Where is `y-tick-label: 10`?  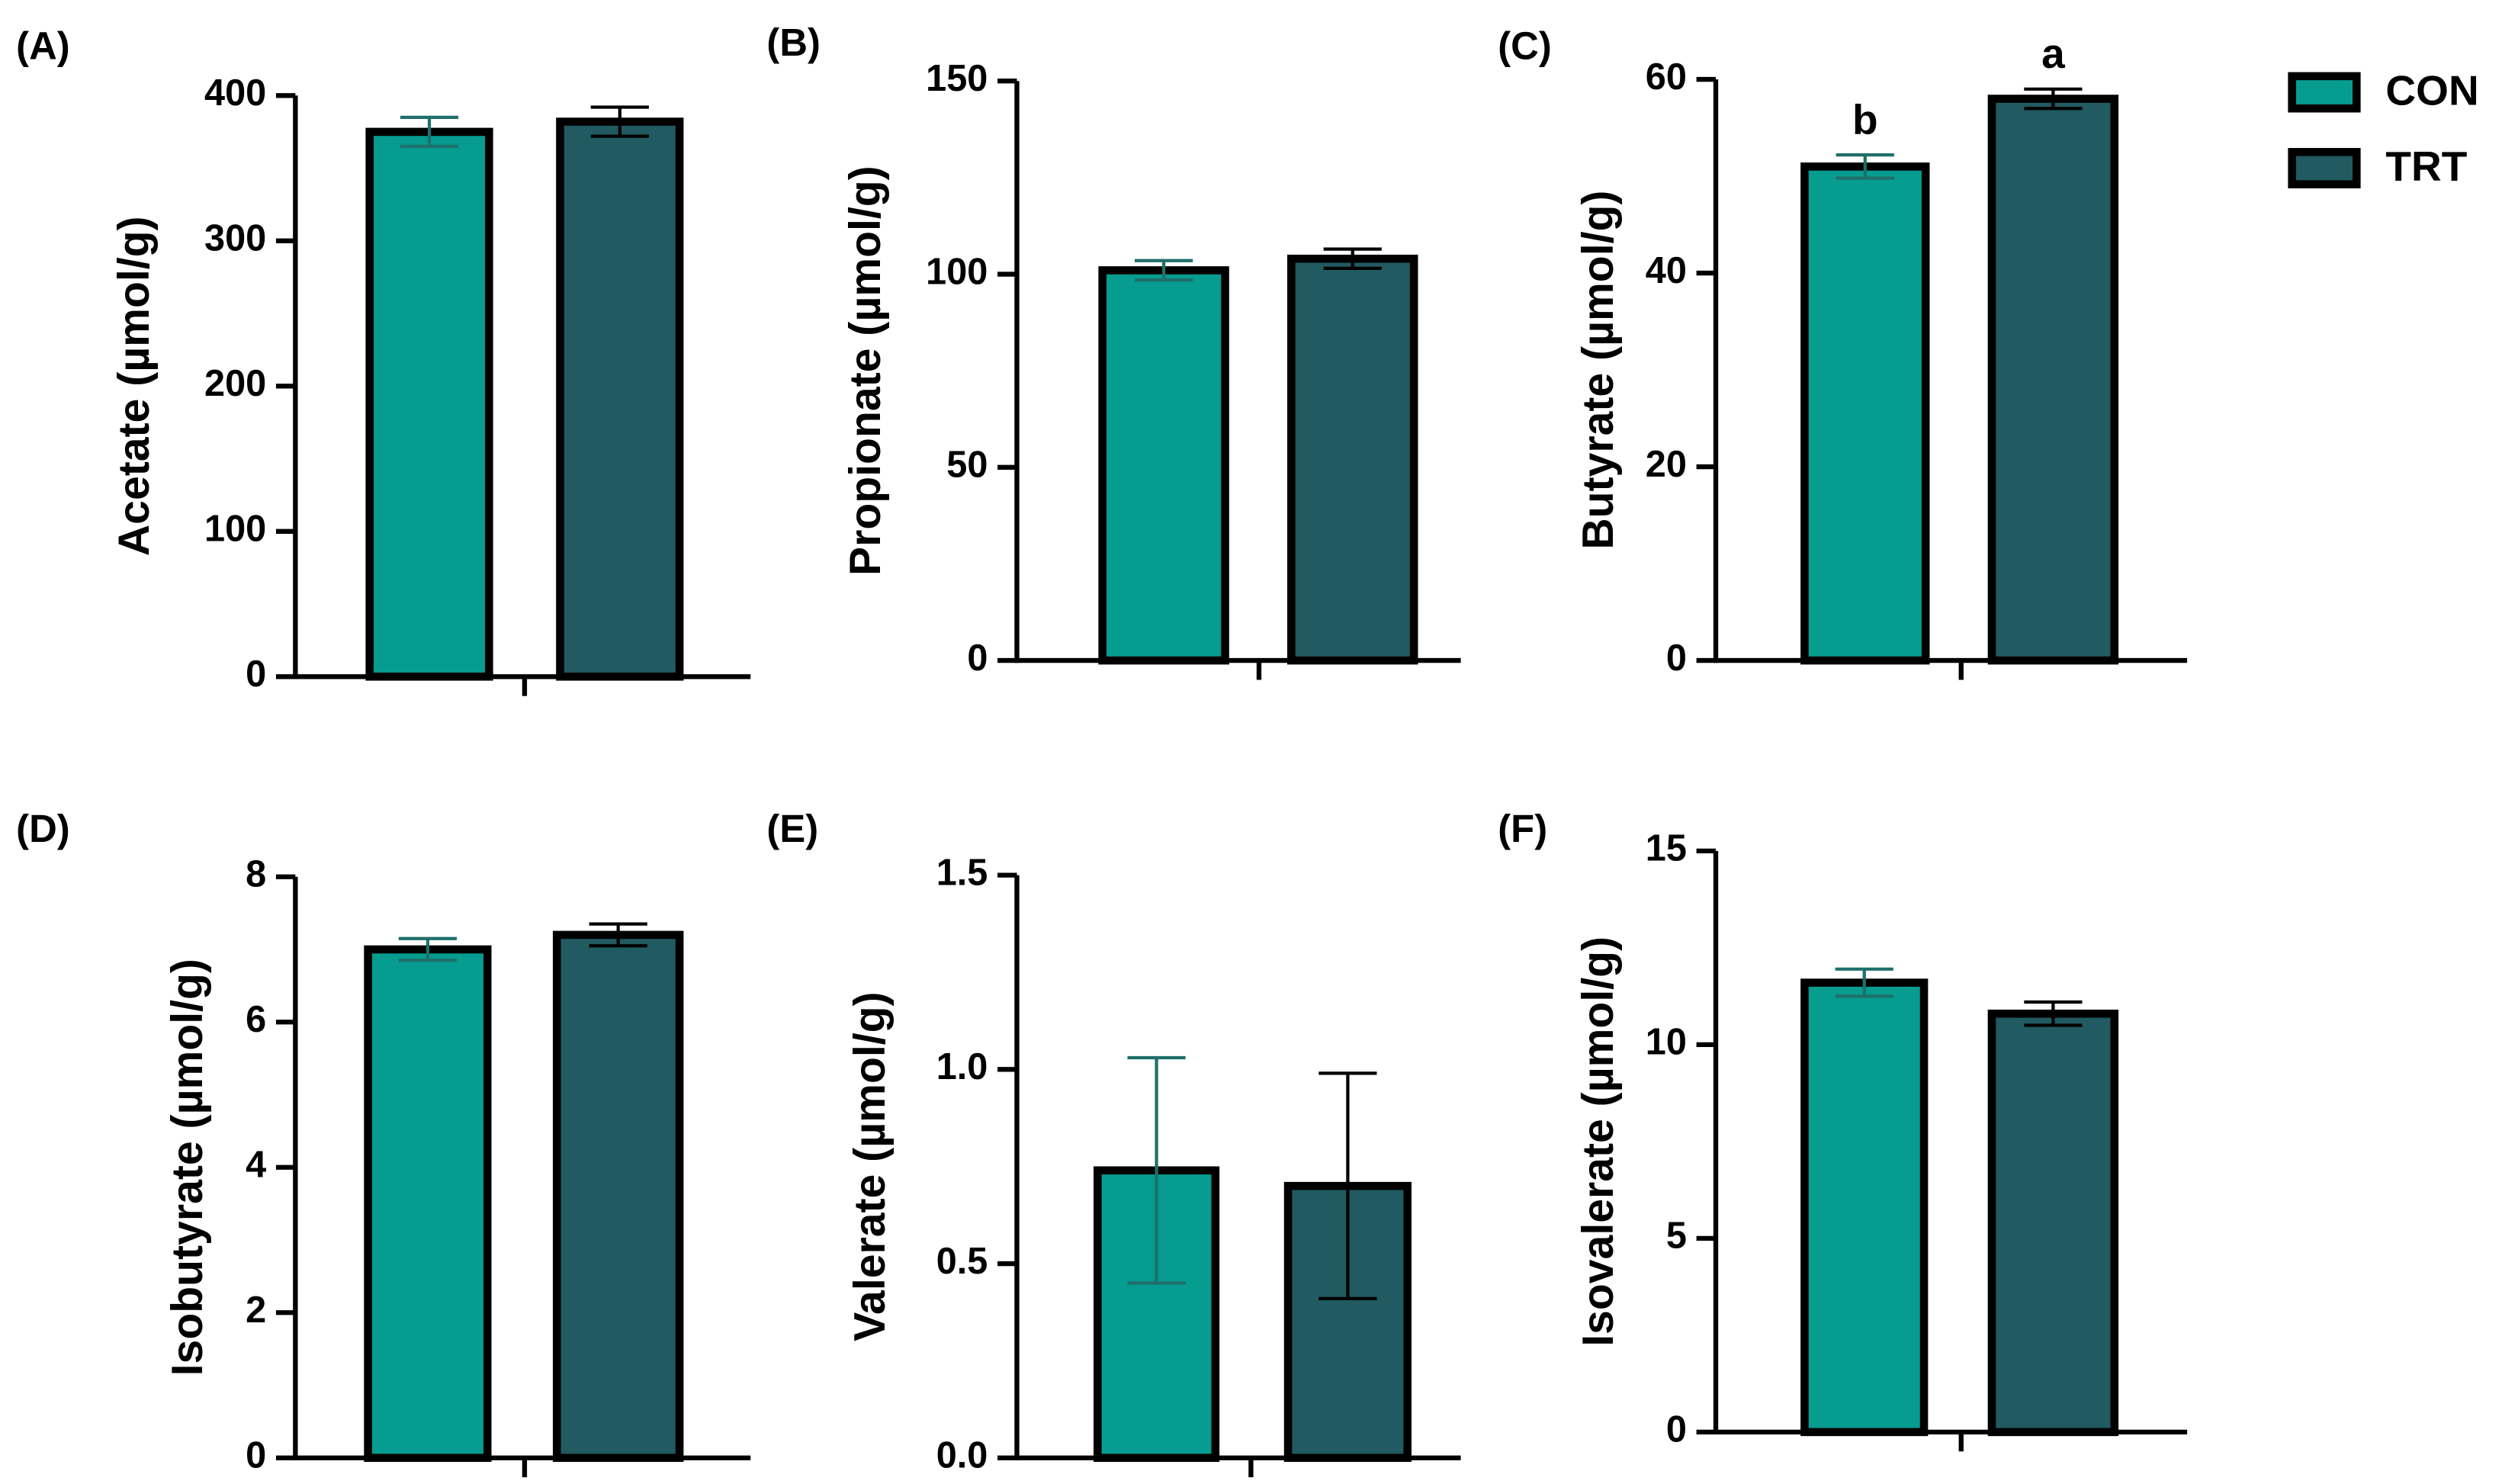
y-tick-label: 10 is located at coordinates (1666, 1043).